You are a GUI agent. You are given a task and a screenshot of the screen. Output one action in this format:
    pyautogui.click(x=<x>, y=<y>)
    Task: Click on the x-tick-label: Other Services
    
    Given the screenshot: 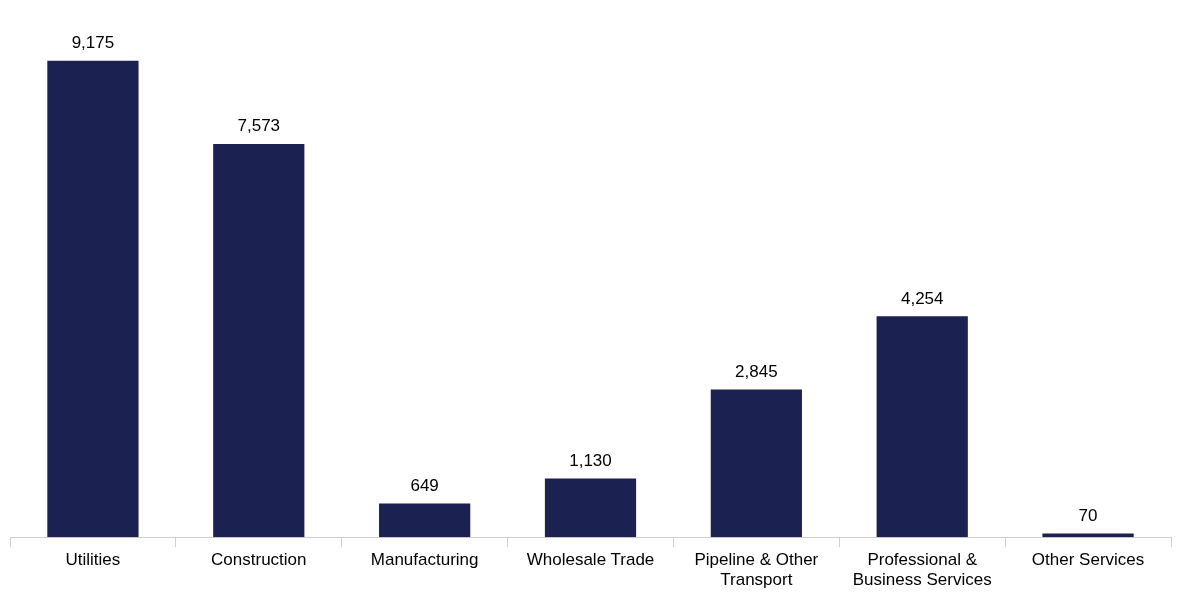 What is the action you would take?
    pyautogui.click(x=1088, y=560)
    